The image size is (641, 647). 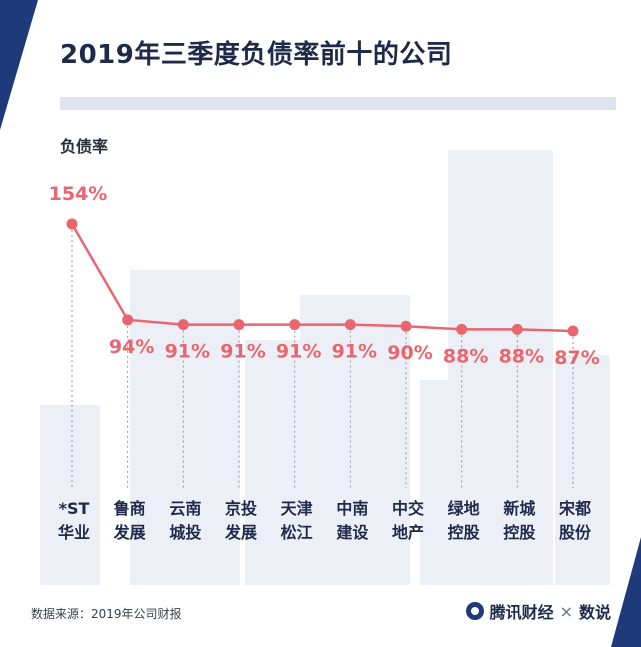 I want to click on tencent-finance-logo-icon, so click(x=474, y=611).